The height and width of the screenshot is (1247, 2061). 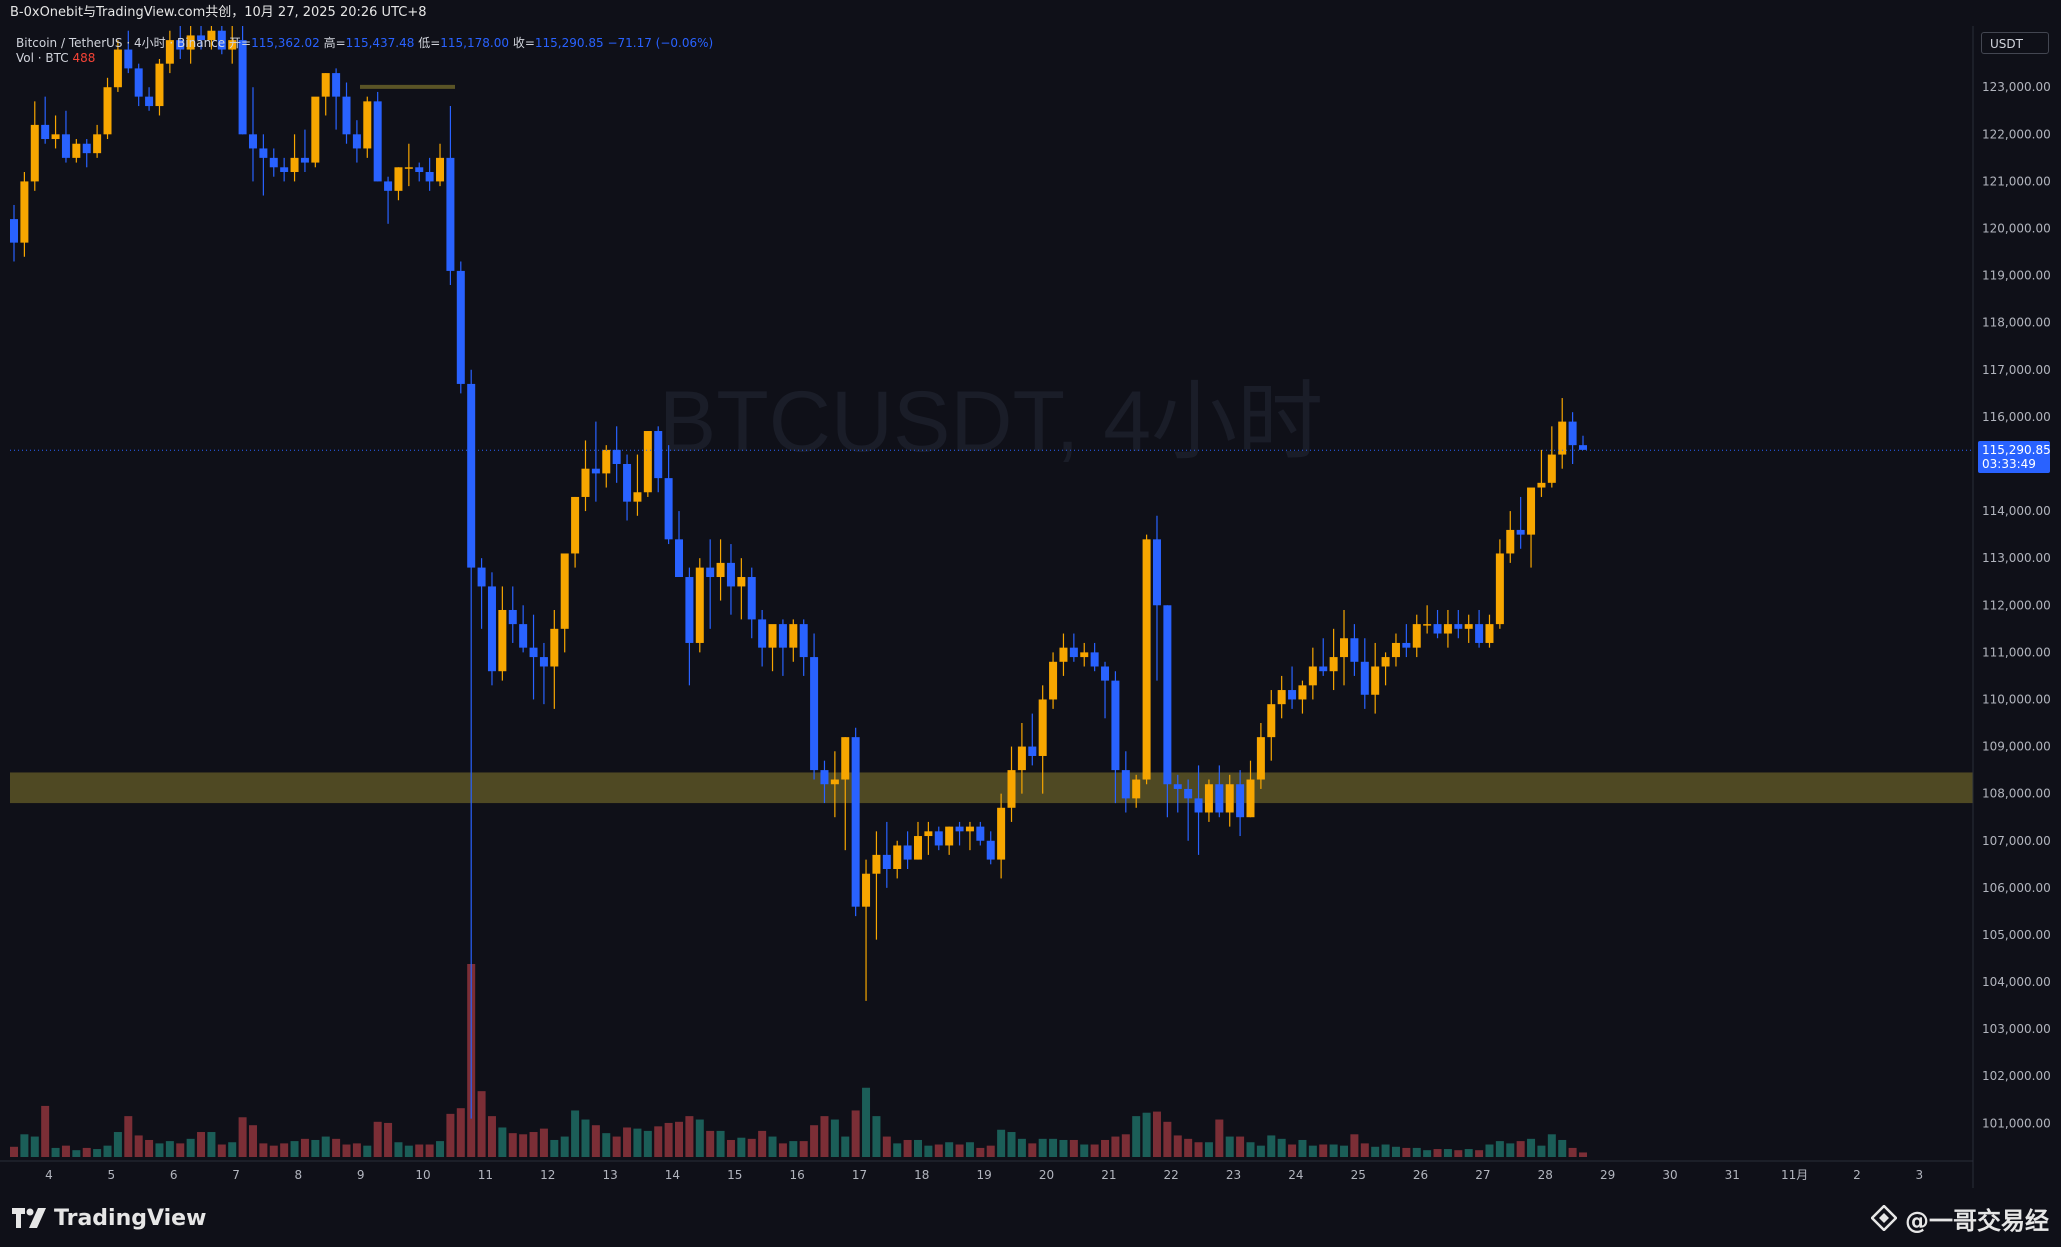 What do you see at coordinates (174, 1175) in the screenshot?
I see `time-tick-label: 6` at bounding box center [174, 1175].